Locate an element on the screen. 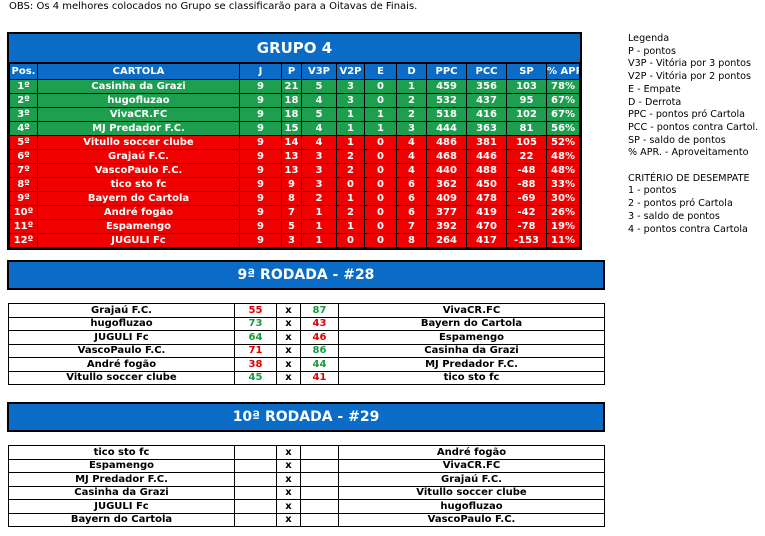  cell: 377 is located at coordinates (446, 212).